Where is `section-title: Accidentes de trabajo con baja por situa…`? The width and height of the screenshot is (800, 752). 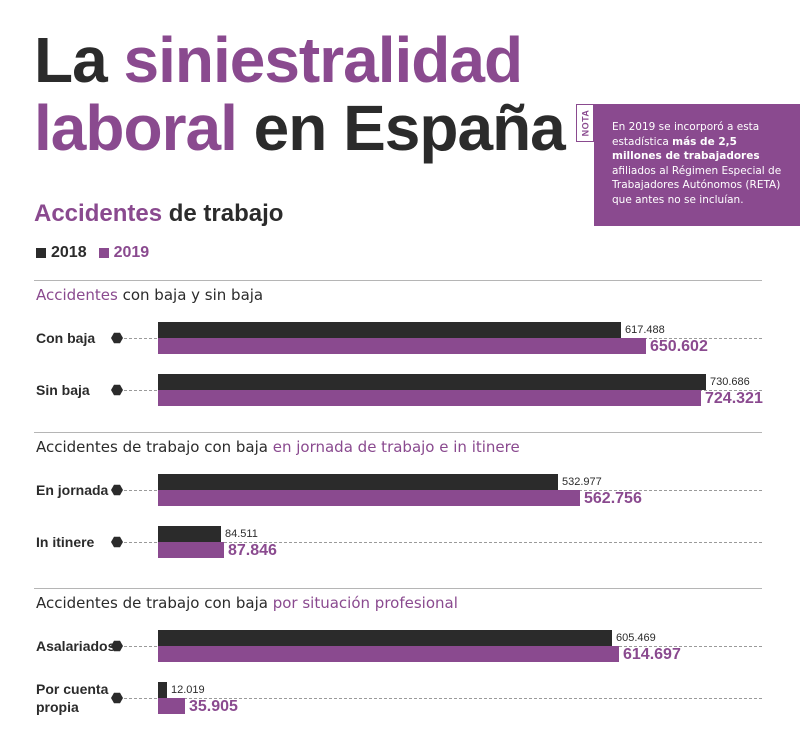 section-title: Accidentes de trabajo con baja por situa… is located at coordinates (247, 603).